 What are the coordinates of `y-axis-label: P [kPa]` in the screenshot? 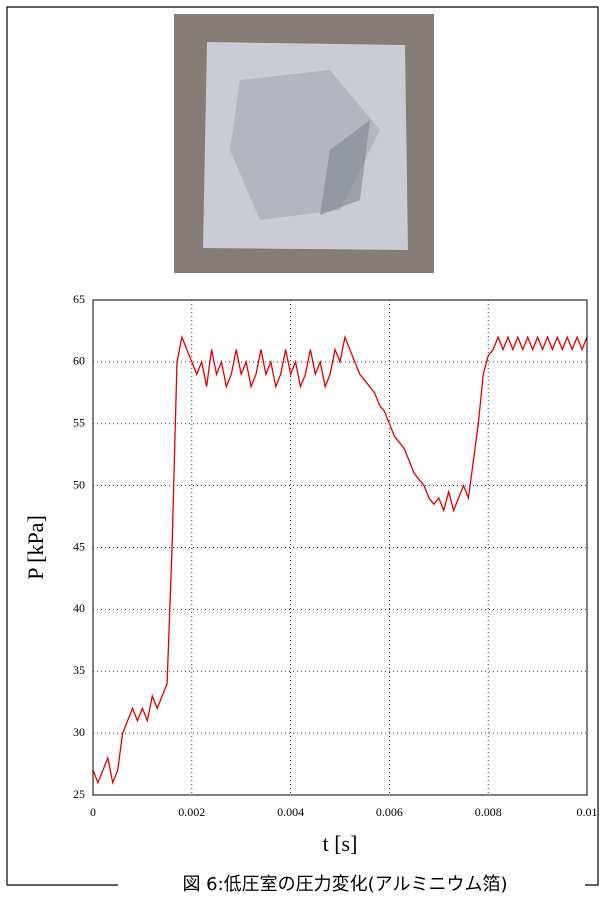 It's located at (35, 547).